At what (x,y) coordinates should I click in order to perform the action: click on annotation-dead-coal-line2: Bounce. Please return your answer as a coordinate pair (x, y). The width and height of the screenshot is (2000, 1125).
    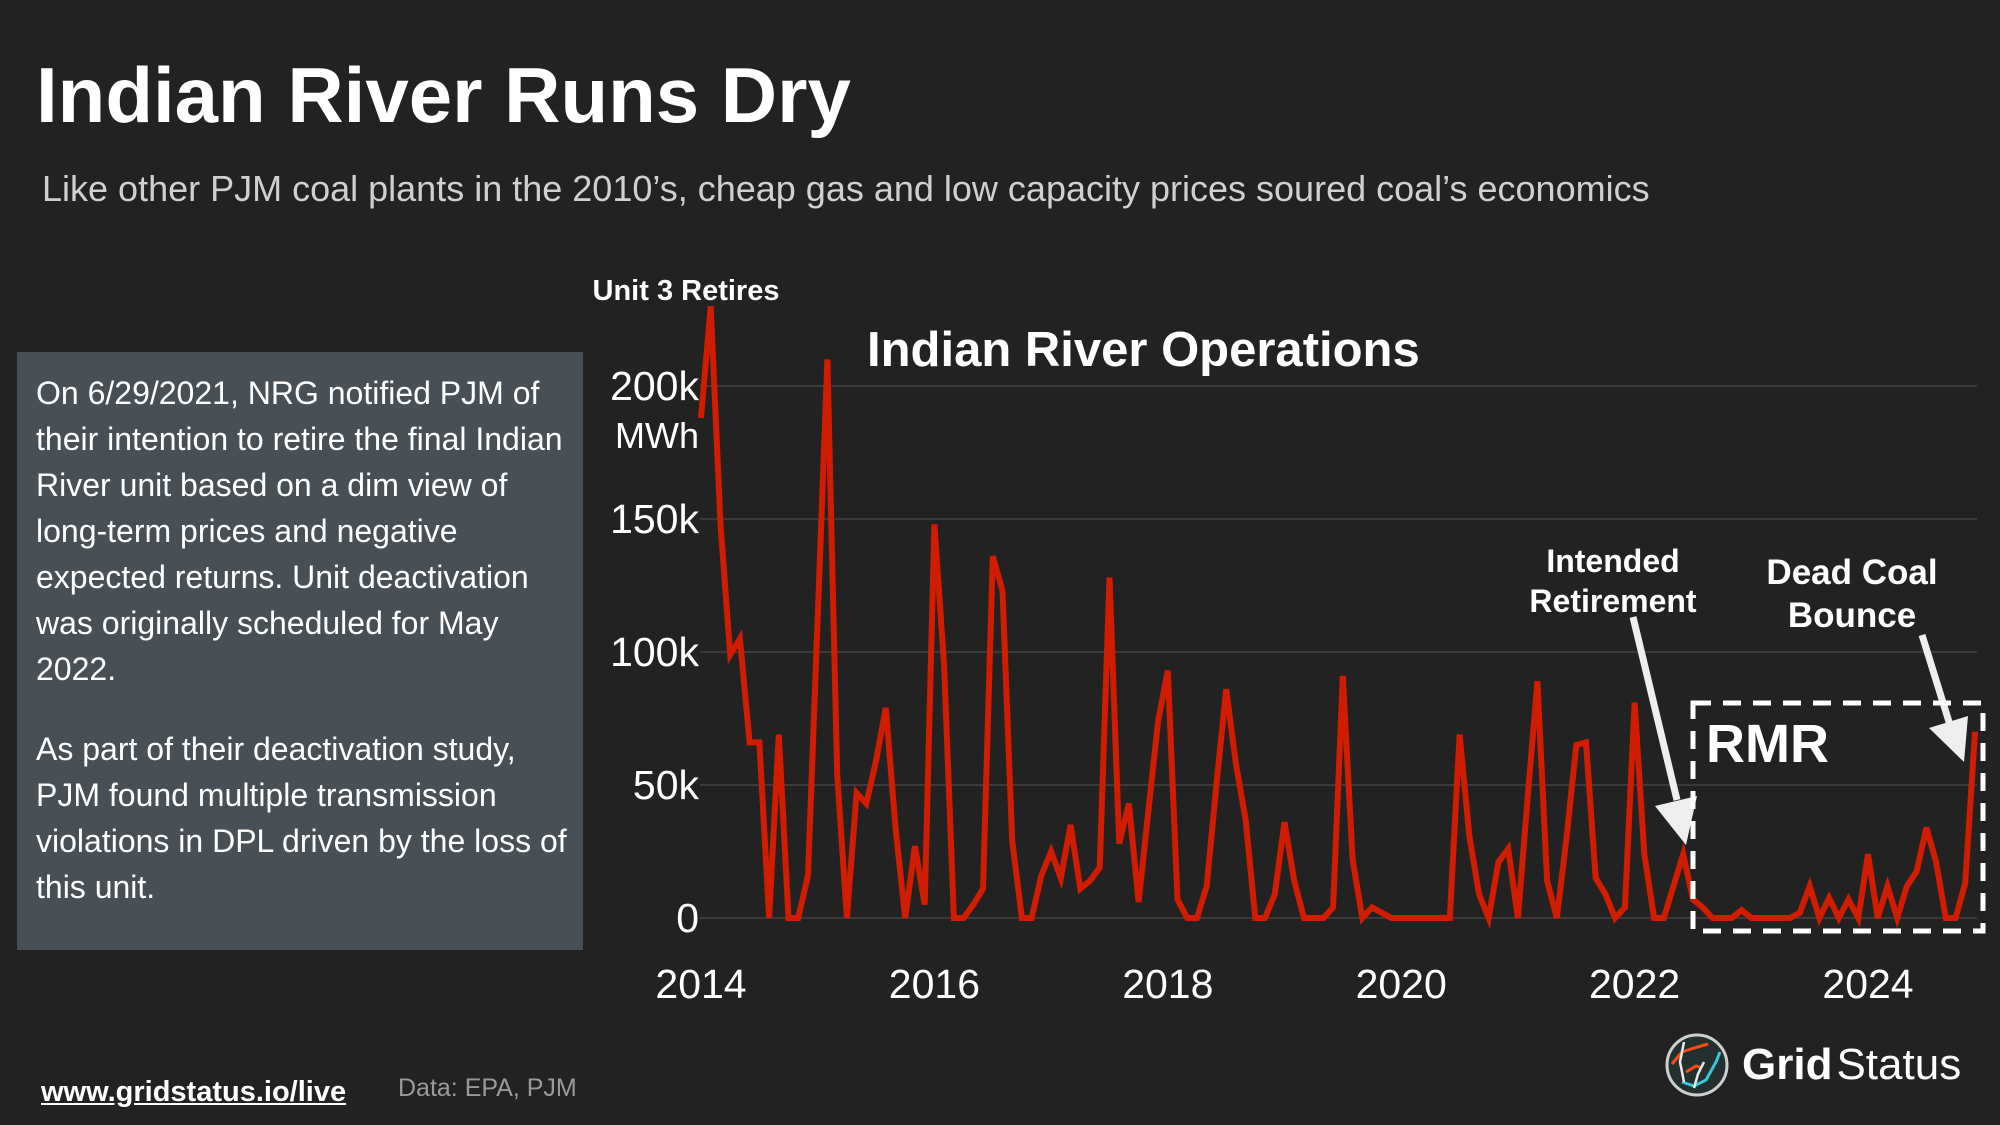
    Looking at the image, I should click on (1852, 615).